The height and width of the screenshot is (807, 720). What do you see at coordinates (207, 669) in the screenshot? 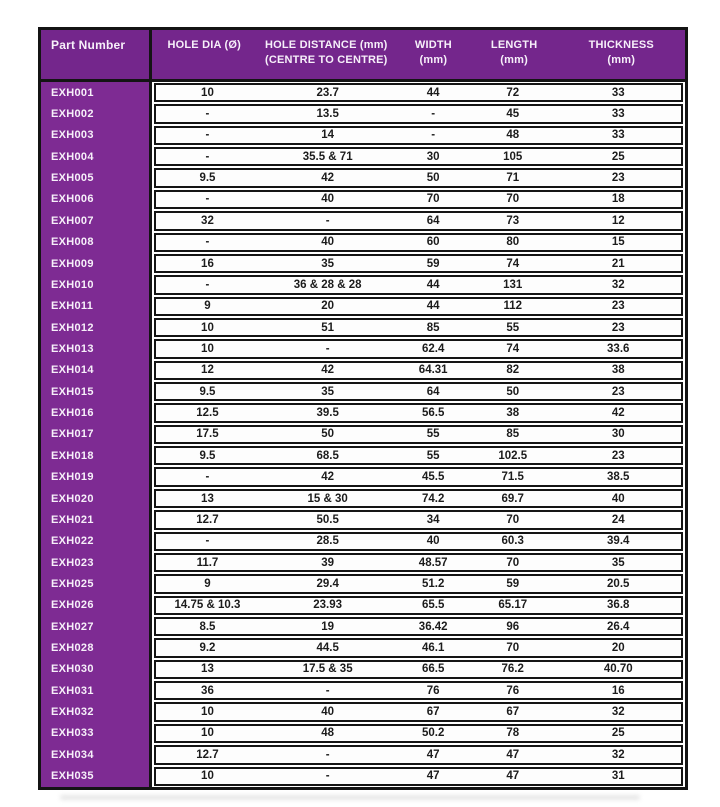
I see `data-cell: 13` at bounding box center [207, 669].